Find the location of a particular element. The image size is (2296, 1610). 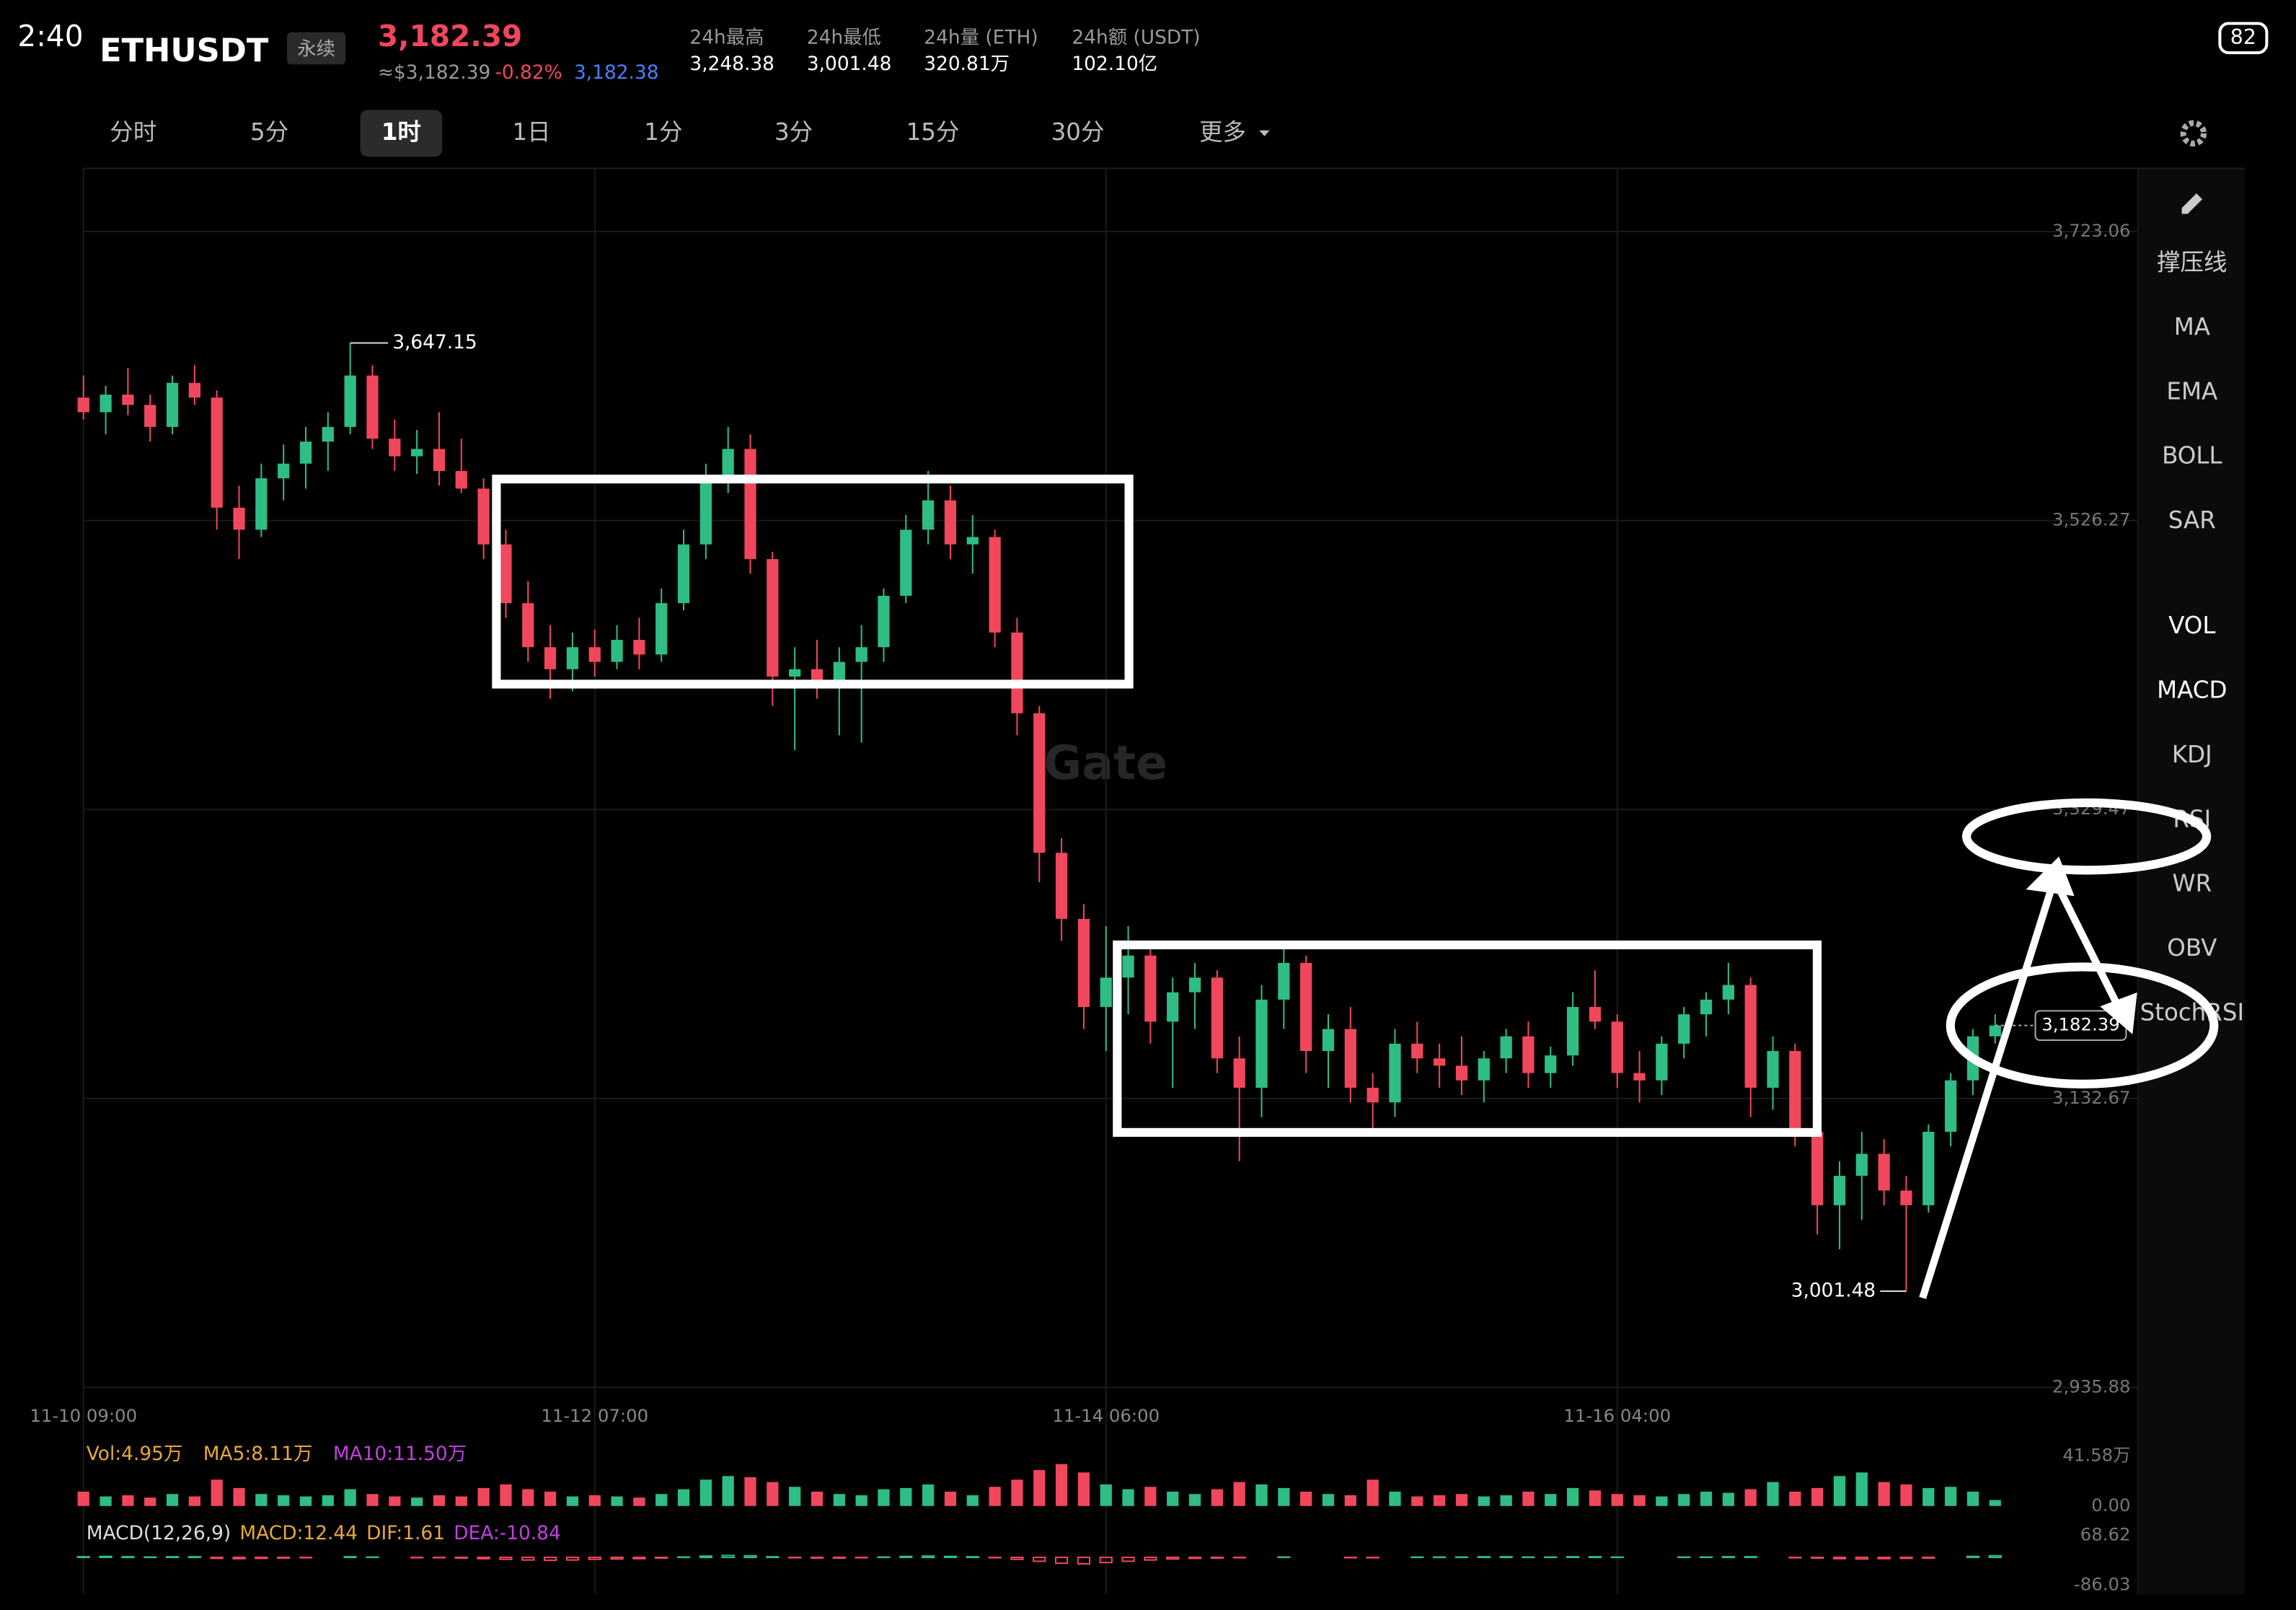

indicator-item: WR is located at coordinates (2192, 883).